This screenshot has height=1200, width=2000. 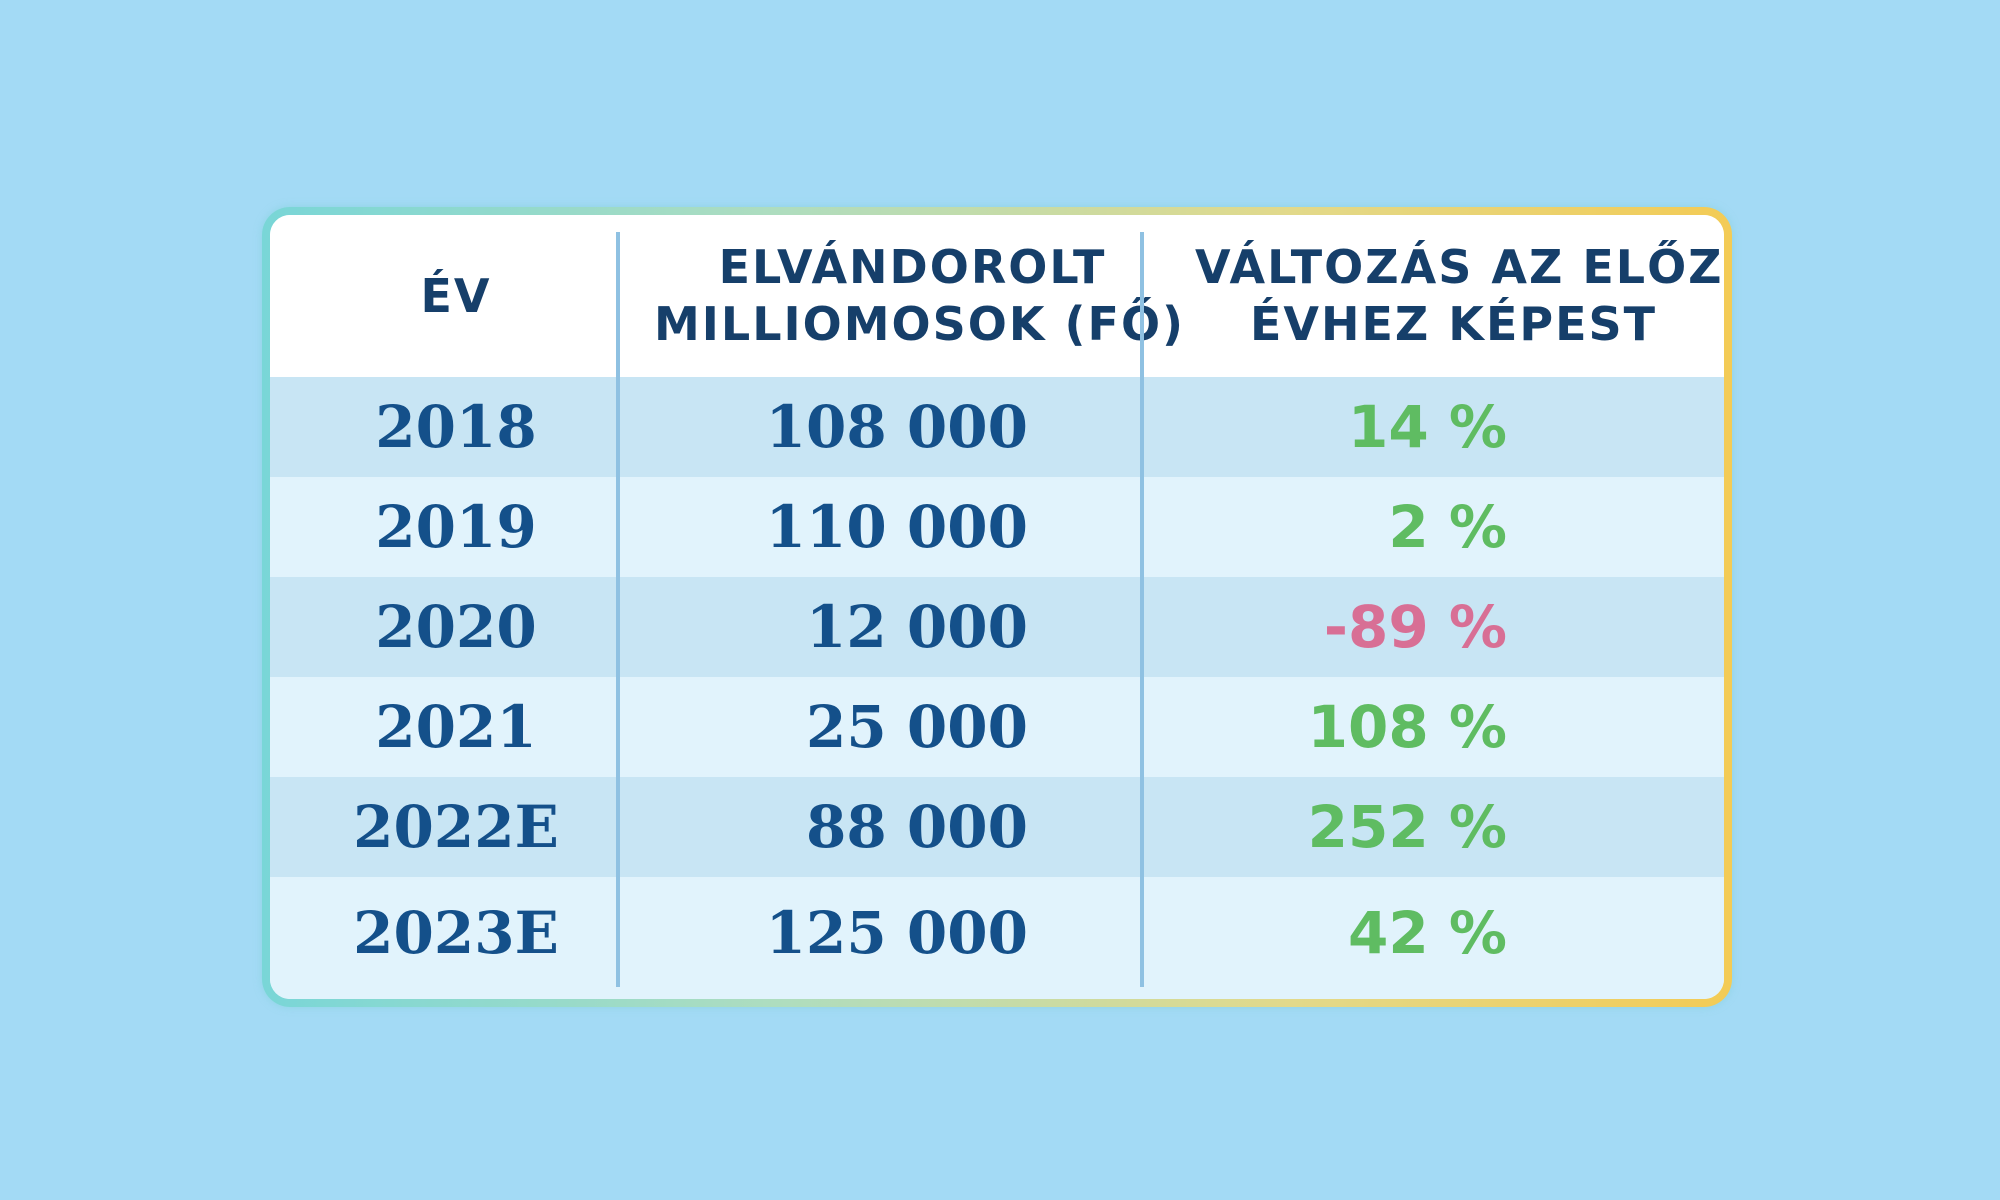 What do you see at coordinates (1459, 267) in the screenshot?
I see `header-change-line-1: VÁLTOZÁS AZ ELŐZŐ` at bounding box center [1459, 267].